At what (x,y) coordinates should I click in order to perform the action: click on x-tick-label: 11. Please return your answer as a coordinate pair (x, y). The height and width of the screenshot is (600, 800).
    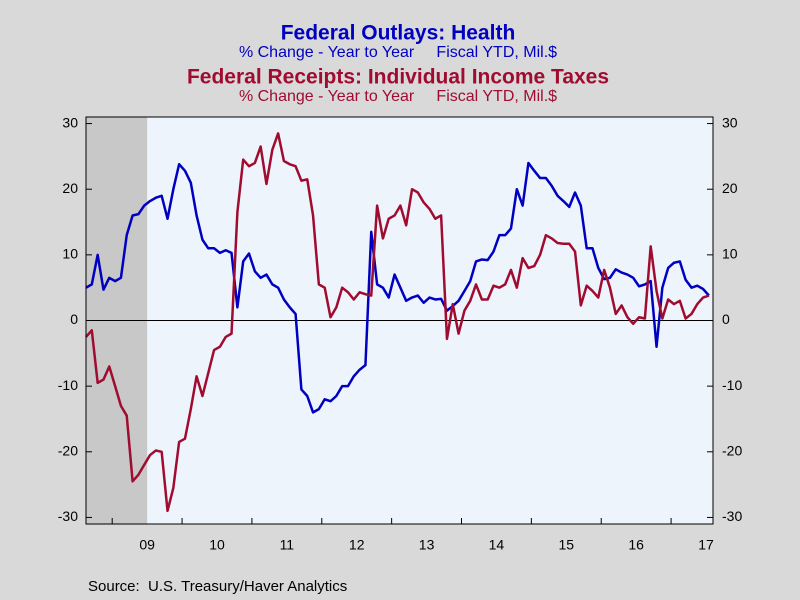
    Looking at the image, I should click on (287, 545).